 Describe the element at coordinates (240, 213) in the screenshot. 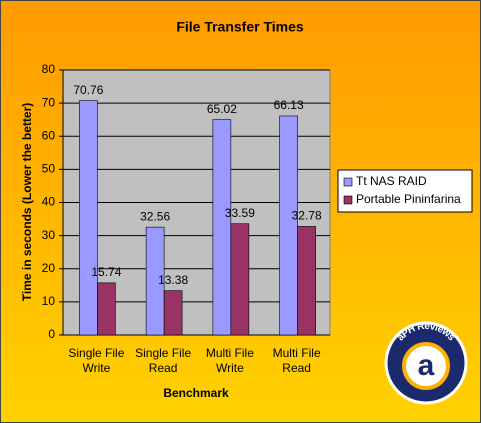

I see `data-label: 33.59` at that location.